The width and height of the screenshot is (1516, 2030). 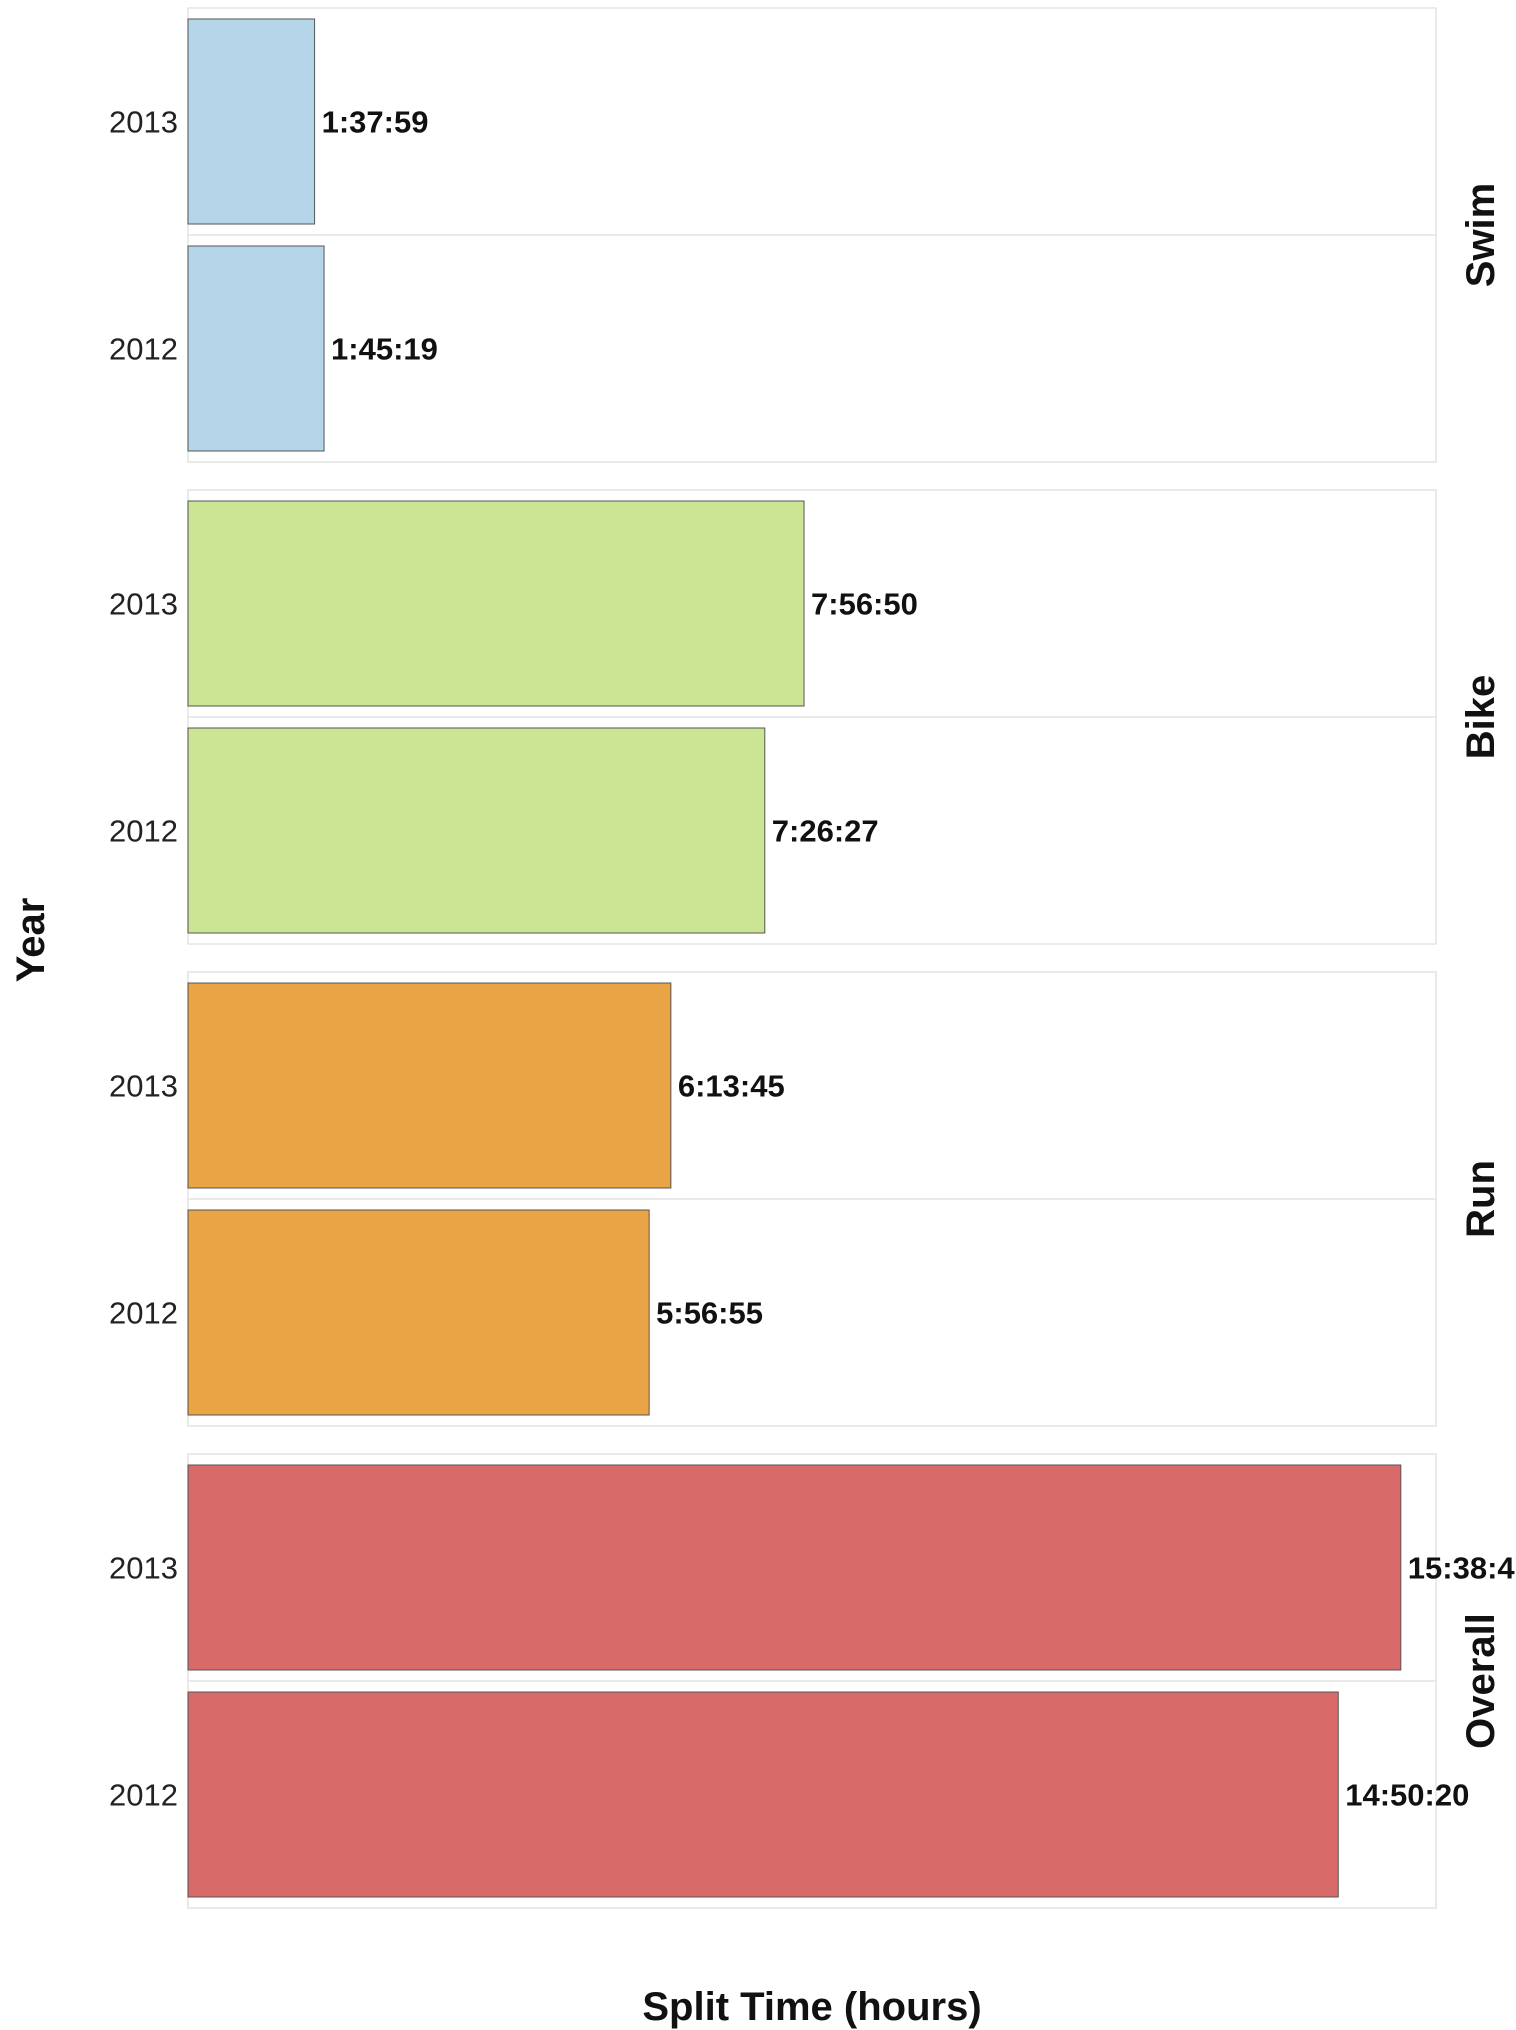 What do you see at coordinates (794, 1567) in the screenshot?
I see `bar-overall-2013` at bounding box center [794, 1567].